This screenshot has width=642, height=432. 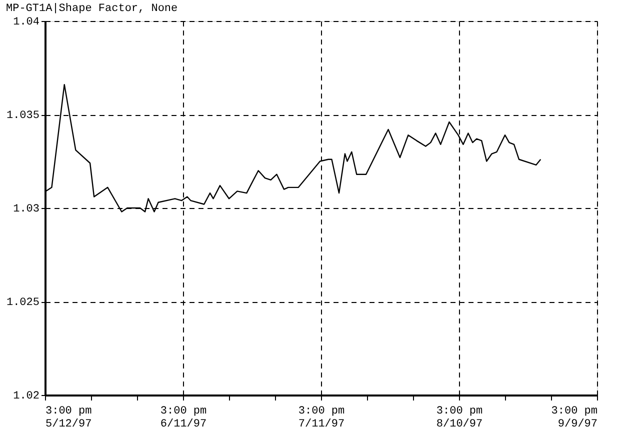 What do you see at coordinates (92, 9) in the screenshot?
I see `chart-title: MP-GT1A|Shape Factor, None` at bounding box center [92, 9].